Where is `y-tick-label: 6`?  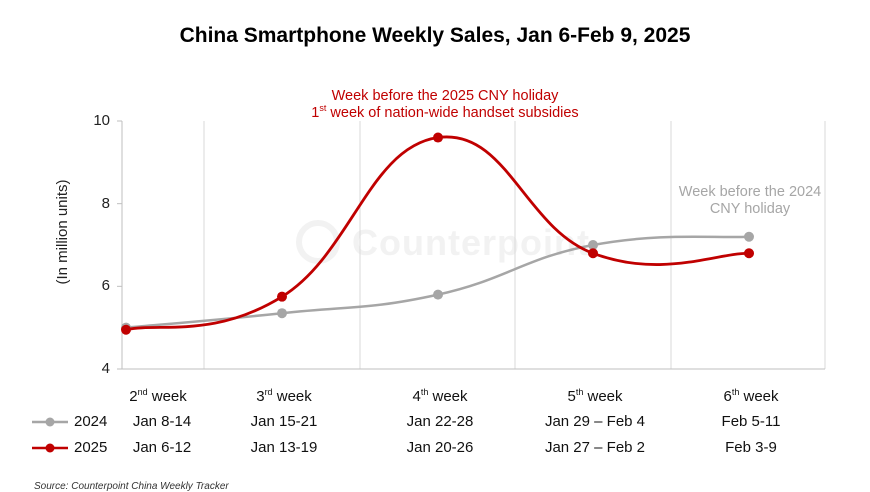
y-tick-label: 6 is located at coordinates (105, 286).